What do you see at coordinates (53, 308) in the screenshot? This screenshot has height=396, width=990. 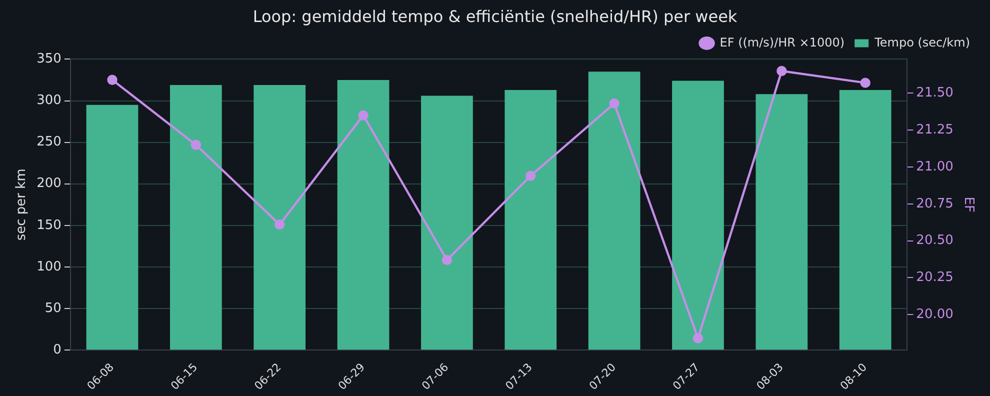 I see `y-tick-label: 50` at bounding box center [53, 308].